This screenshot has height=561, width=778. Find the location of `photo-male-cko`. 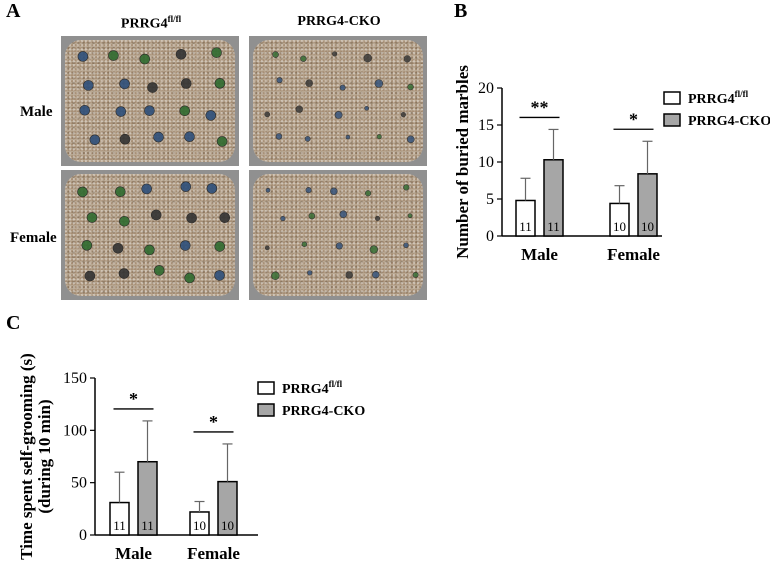

photo-male-cko is located at coordinates (338, 101).